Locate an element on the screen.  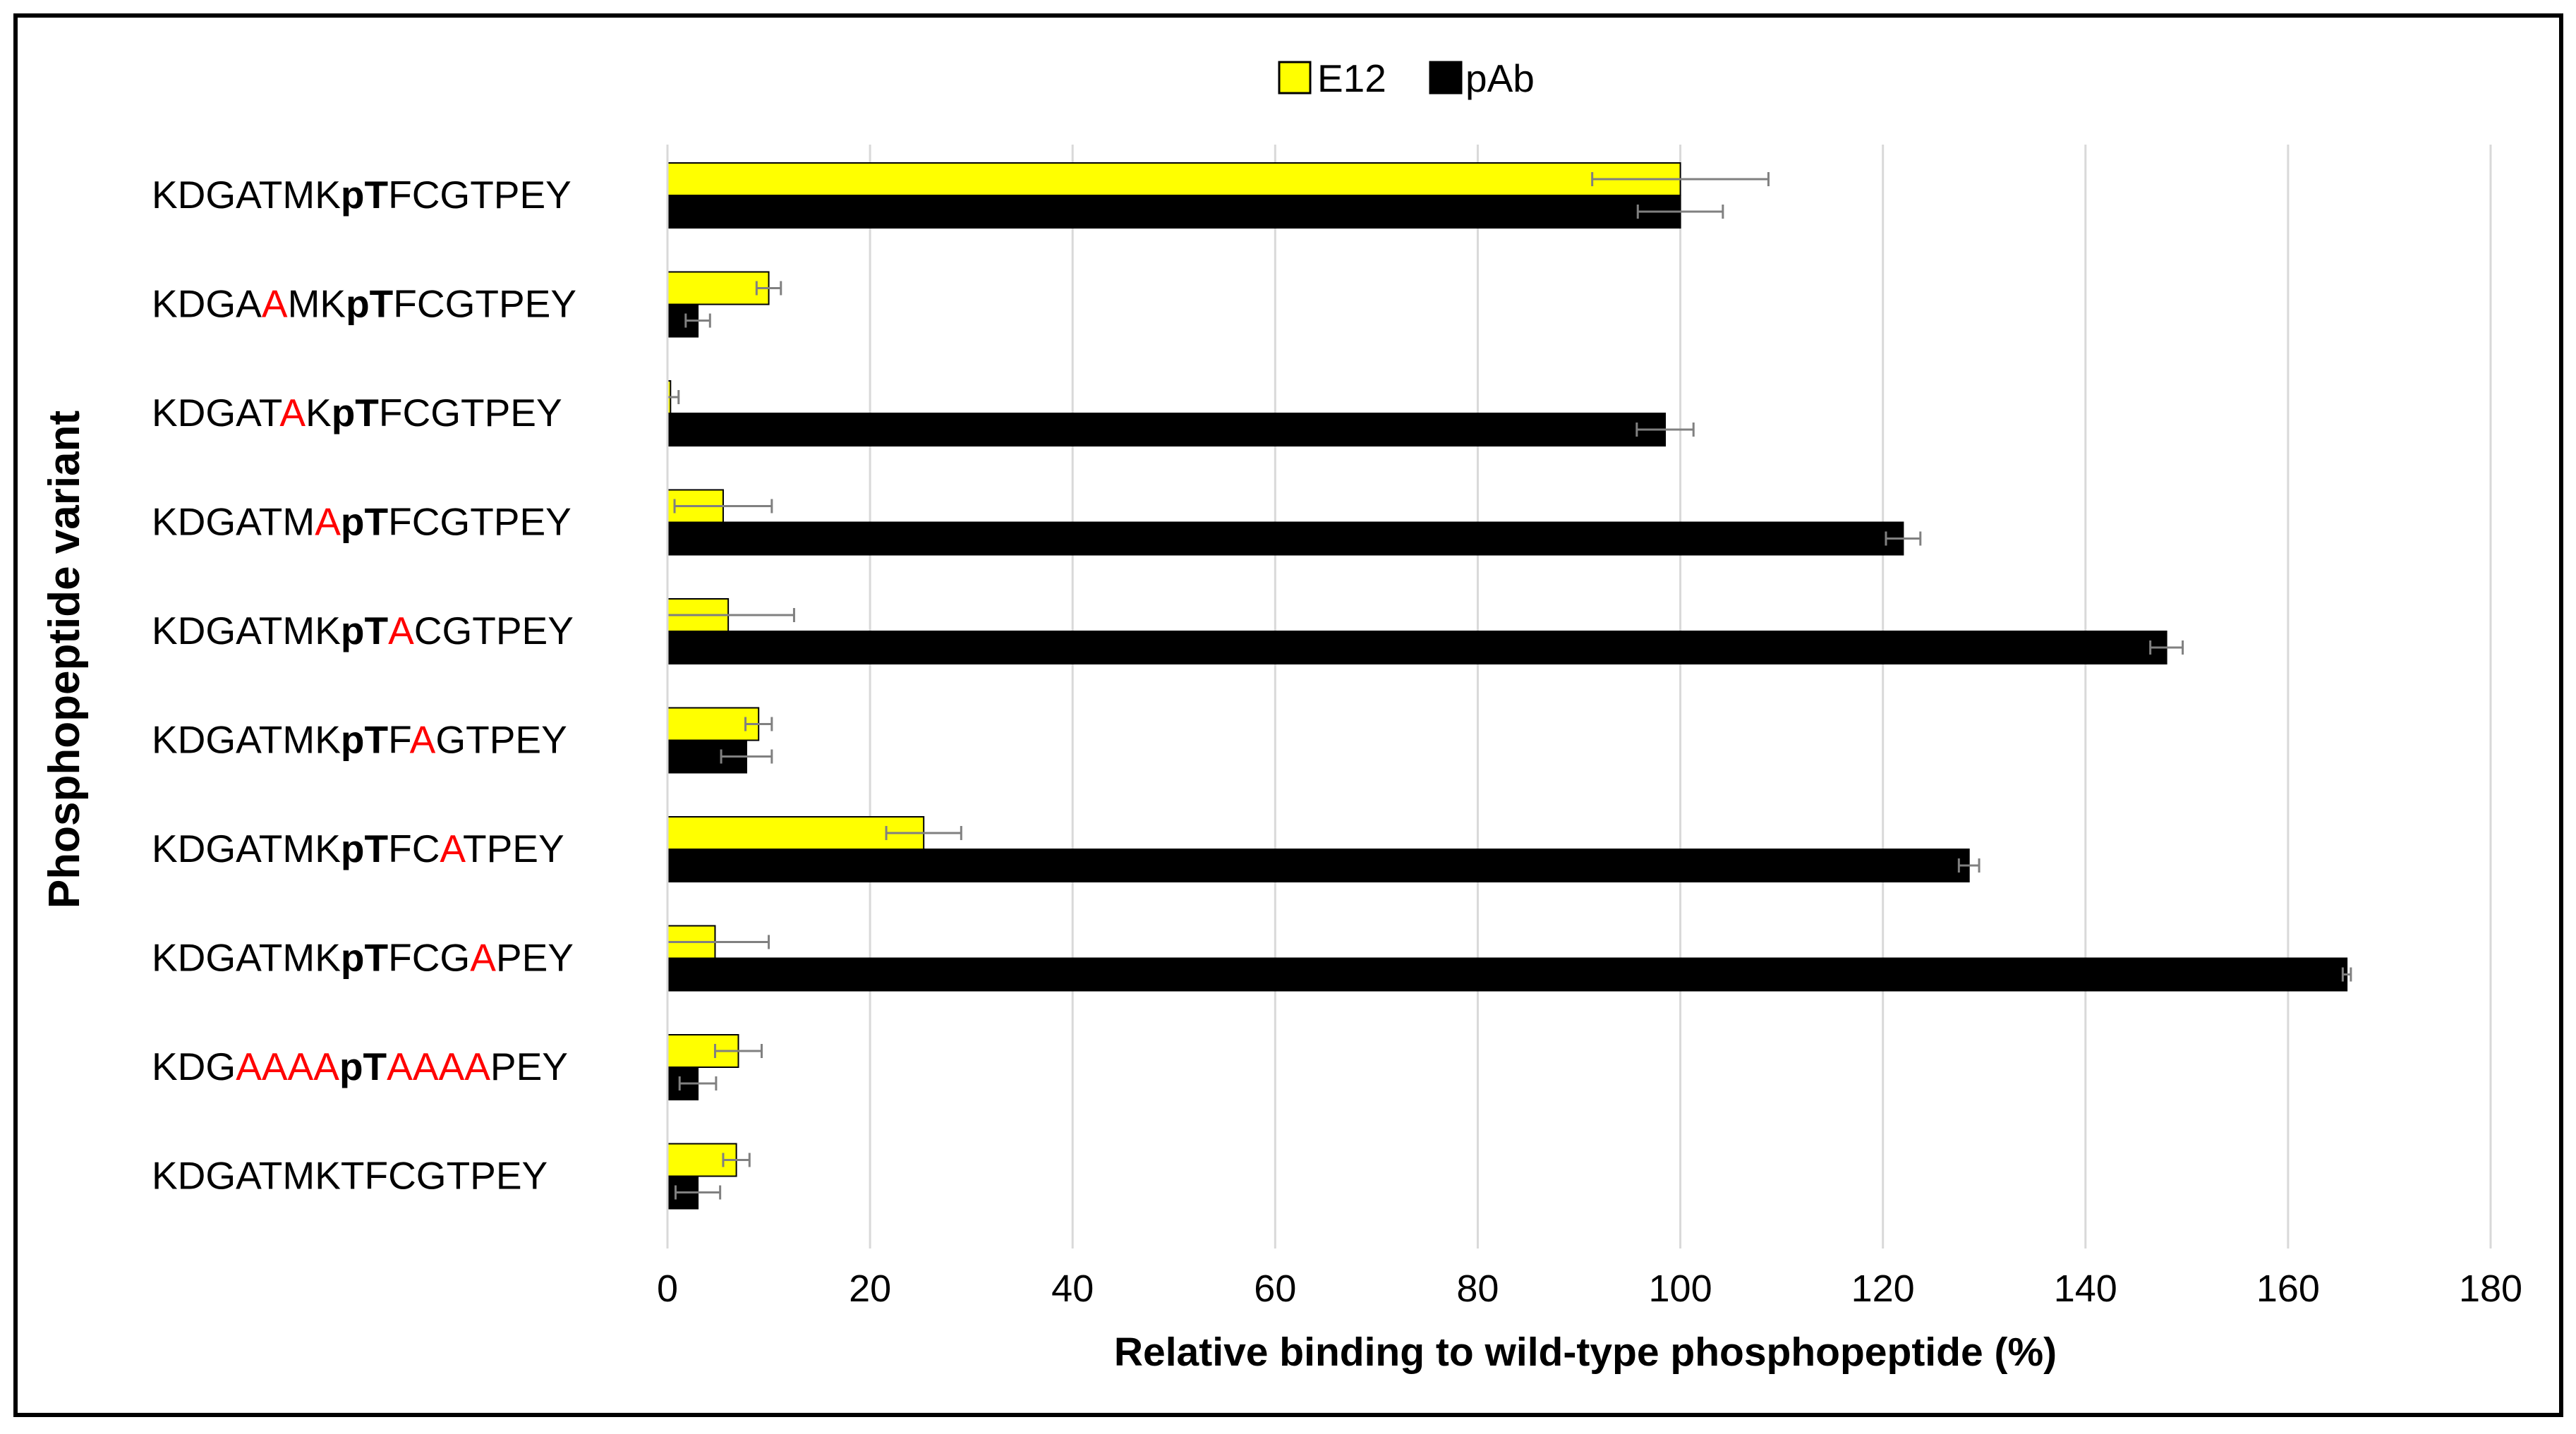
category-label-kdgatakptfcgtpey: KDGATAKpTFCGTPEY is located at coordinates (357, 413).